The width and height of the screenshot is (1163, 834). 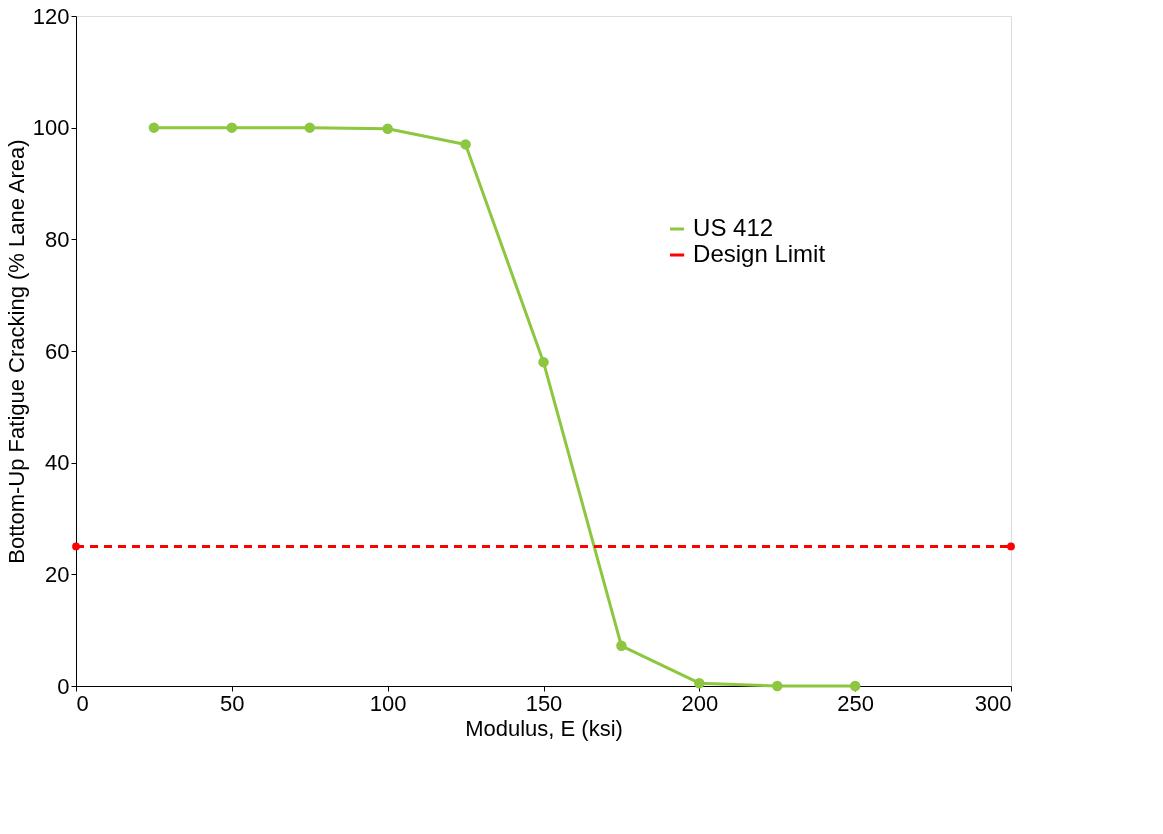 I want to click on y-tick-label: 80, so click(x=57, y=239).